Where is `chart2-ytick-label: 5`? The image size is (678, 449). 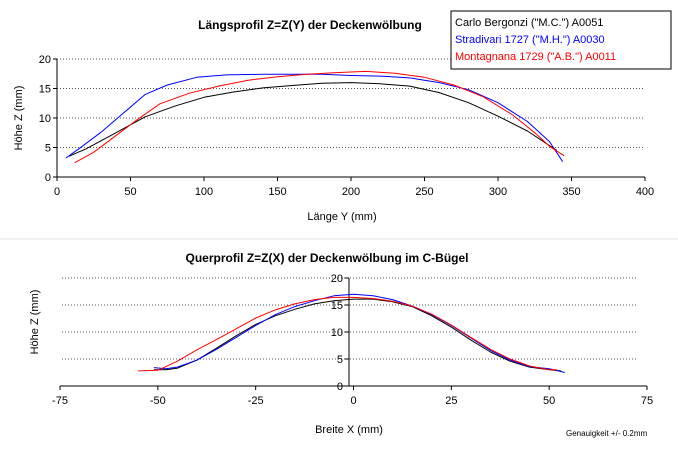 chart2-ytick-label: 5 is located at coordinates (340, 360).